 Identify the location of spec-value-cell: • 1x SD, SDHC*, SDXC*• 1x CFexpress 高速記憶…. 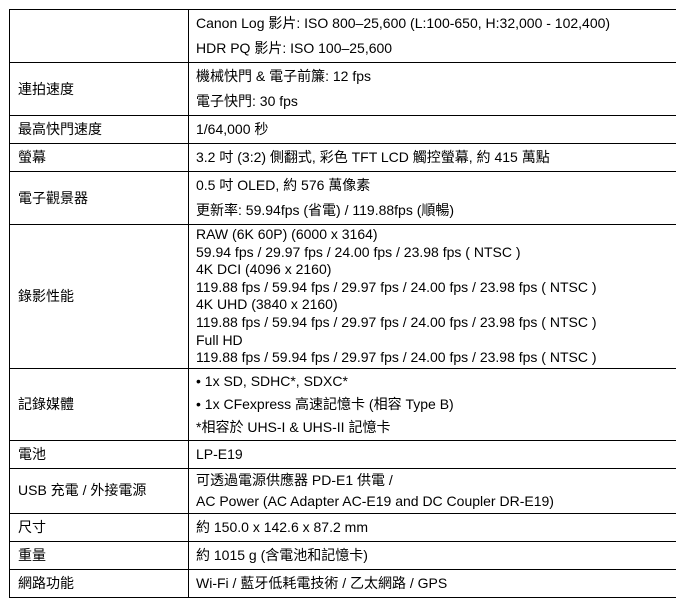
(432, 404).